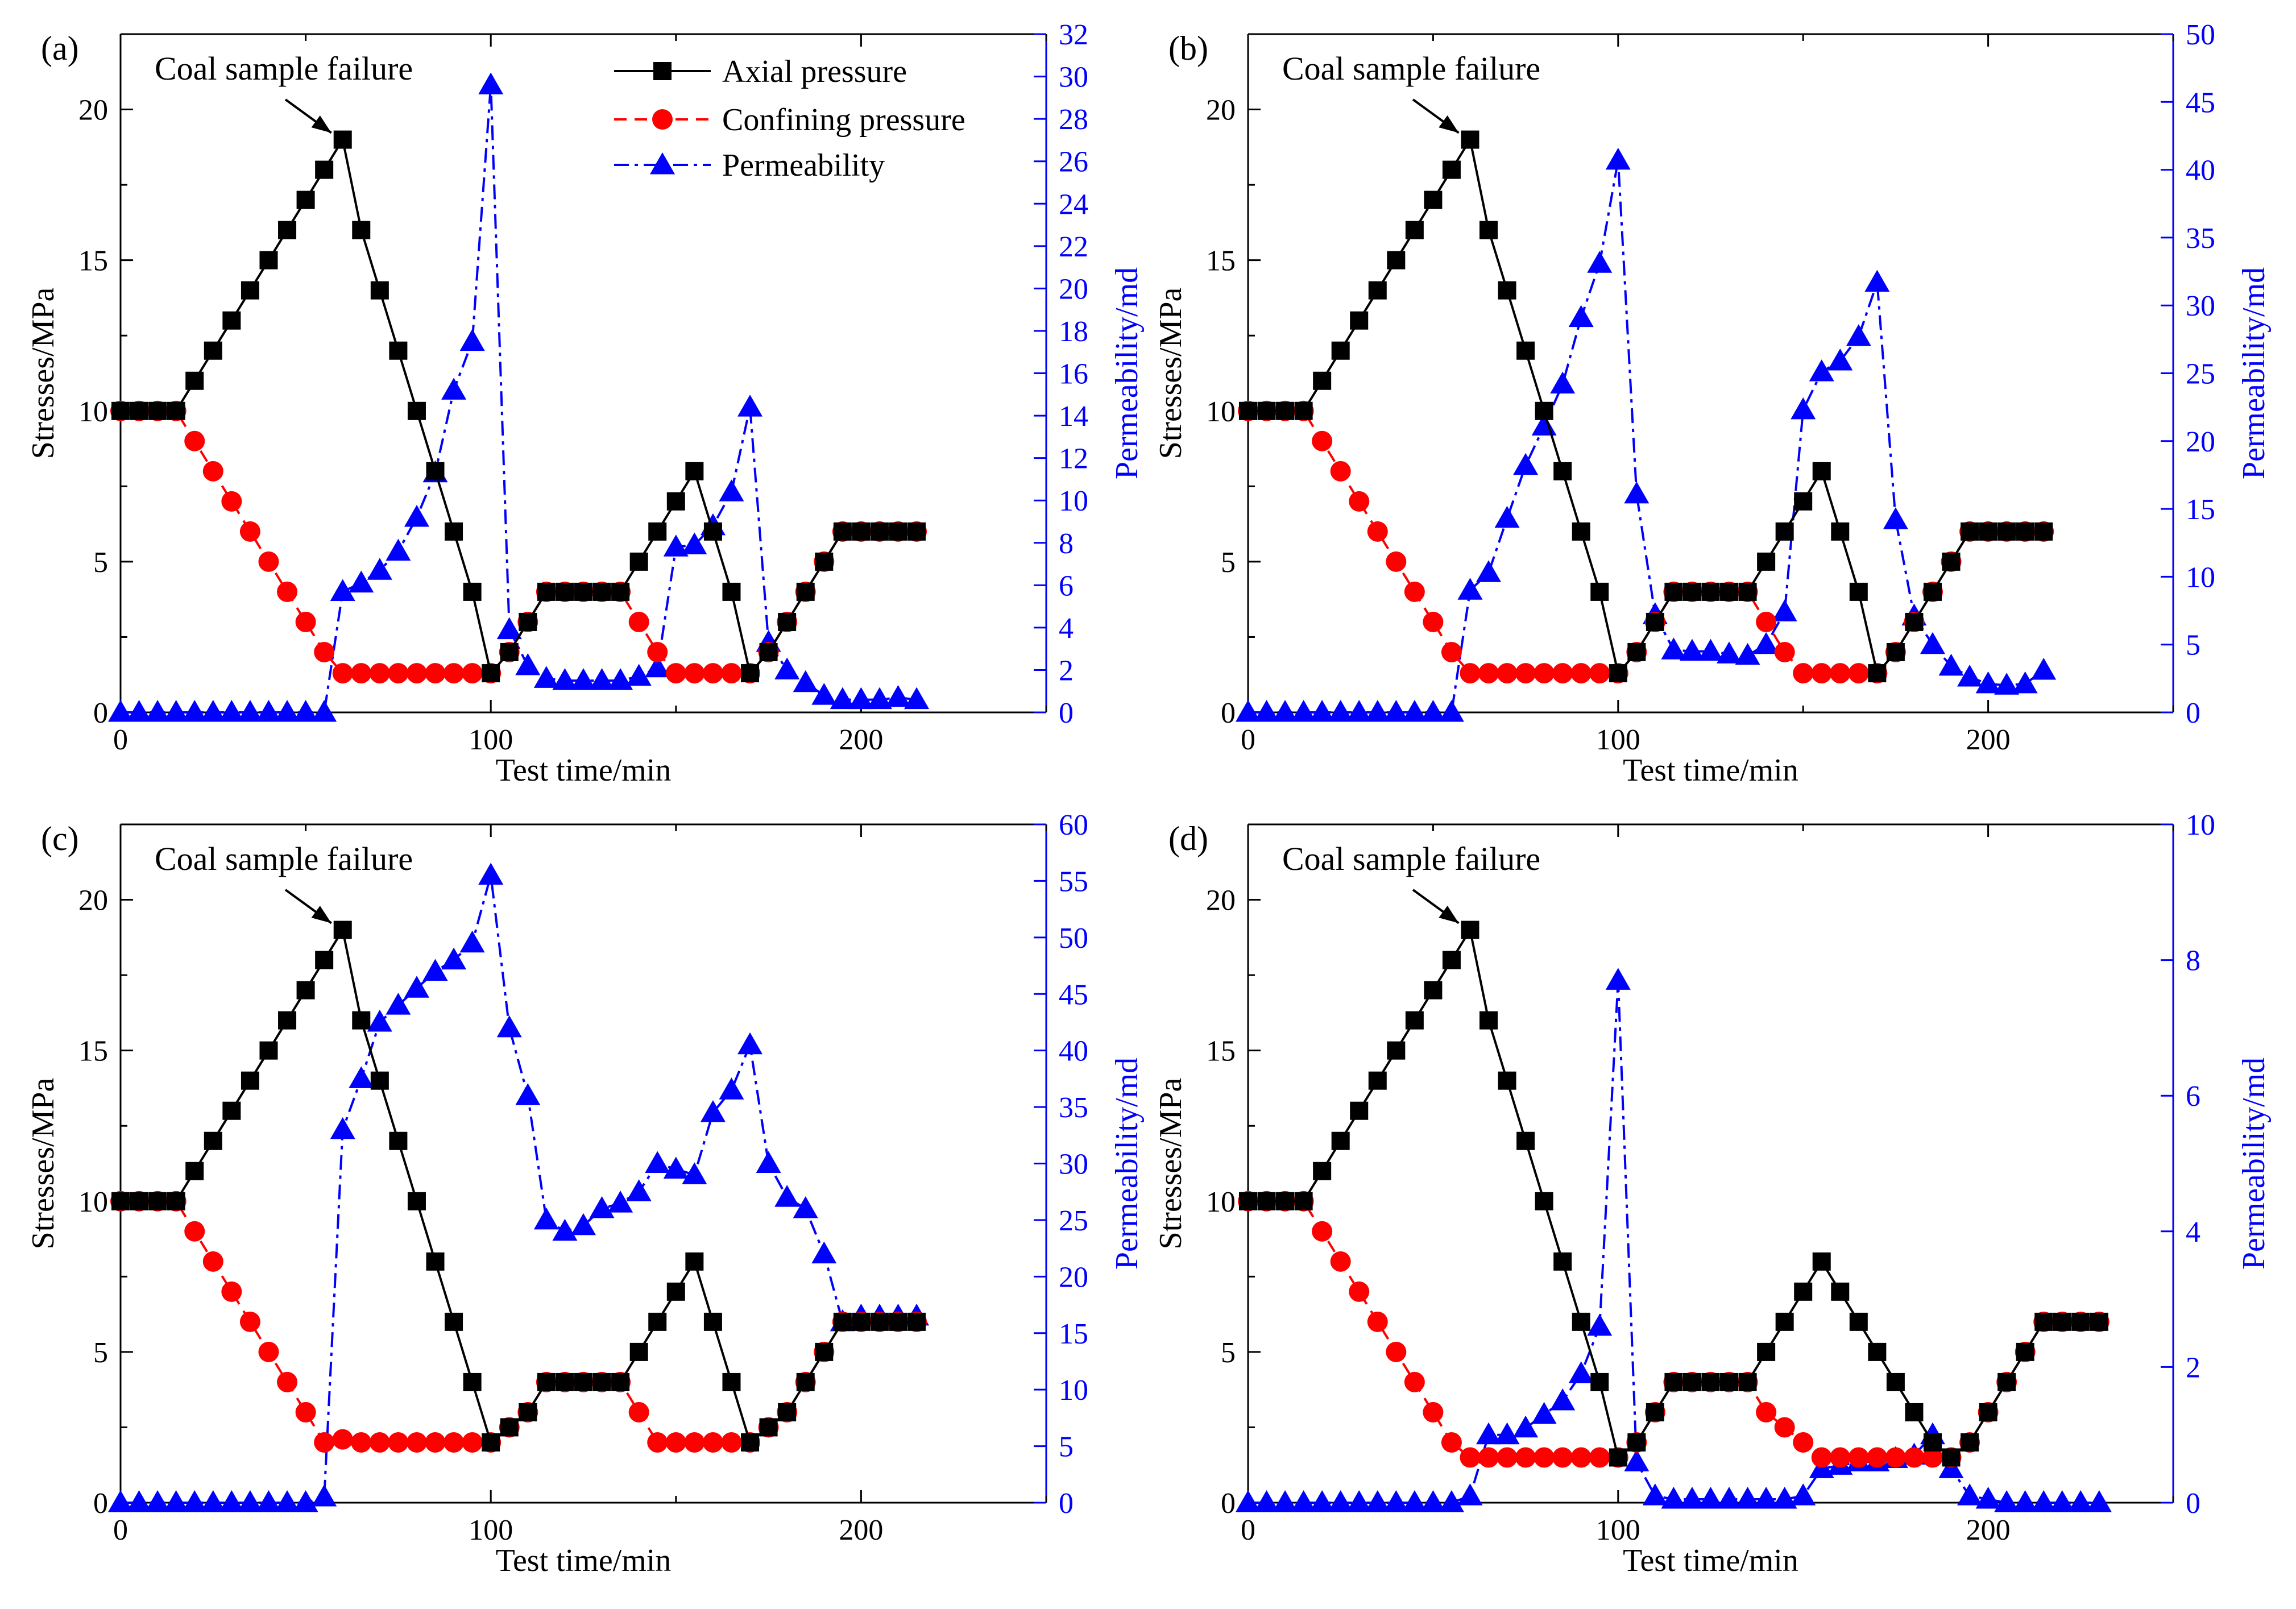 The width and height of the screenshot is (2296, 1609). Describe the element at coordinates (662, 163) in the screenshot. I see `legend-marker-permeability` at that location.